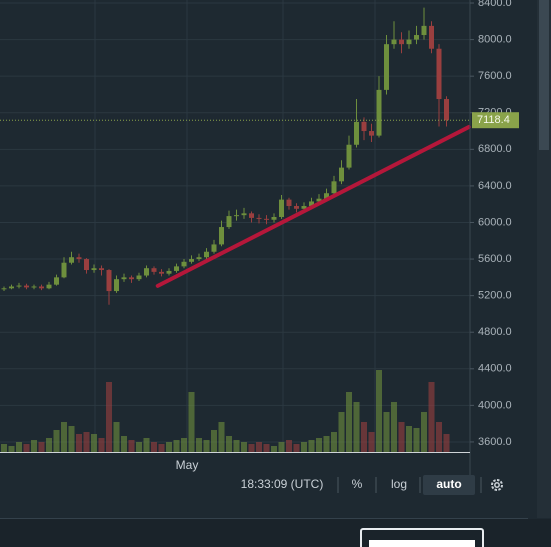 The image size is (551, 547). Describe the element at coordinates (422, 543) in the screenshot. I see `panel-content` at that location.